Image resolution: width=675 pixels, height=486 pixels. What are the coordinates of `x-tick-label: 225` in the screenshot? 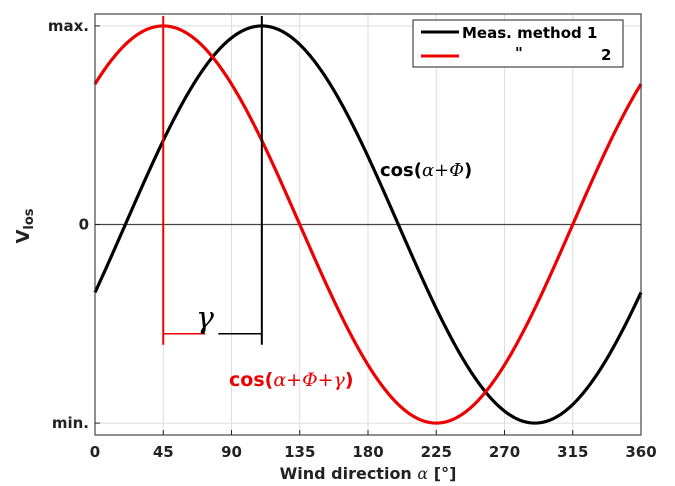 It's located at (436, 452).